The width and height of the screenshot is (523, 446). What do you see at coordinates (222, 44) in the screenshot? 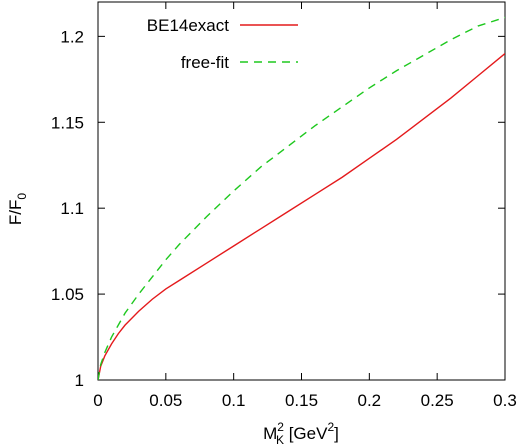
I see `legend: BE14exact free-fit` at bounding box center [222, 44].